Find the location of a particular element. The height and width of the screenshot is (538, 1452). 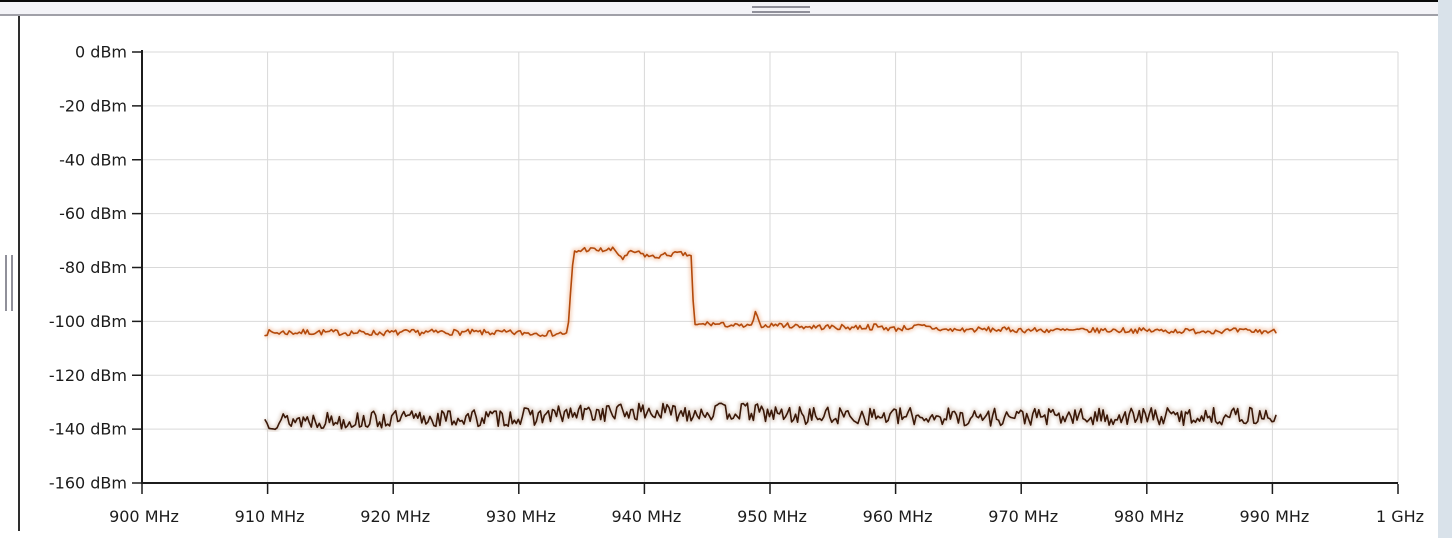

window-top-border is located at coordinates (720, 1).